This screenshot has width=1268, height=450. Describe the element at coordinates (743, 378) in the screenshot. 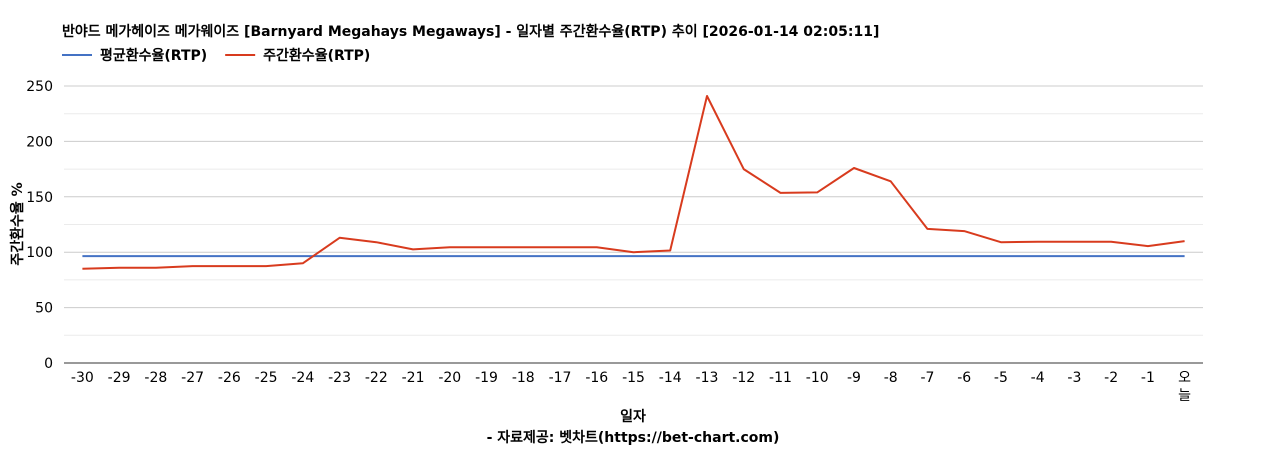

I see `x-tick-label: -12` at that location.